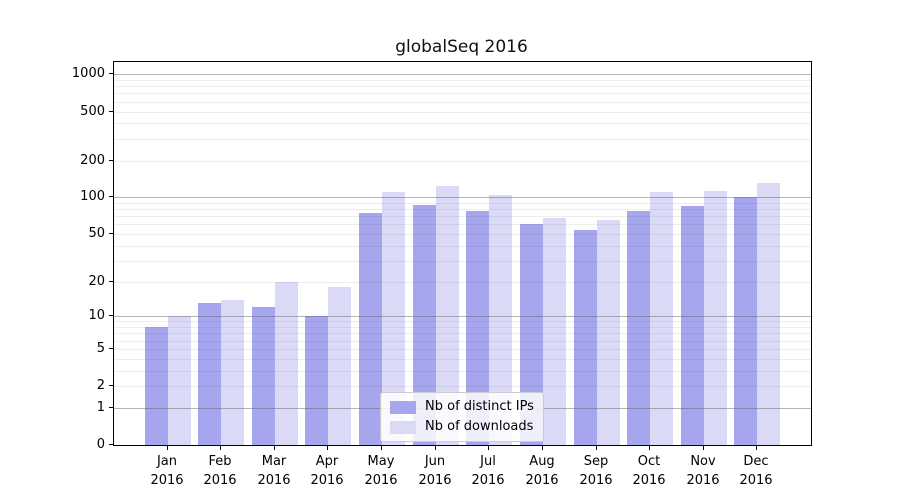  I want to click on x-tick-label-feb: Feb 2016, so click(220, 471).